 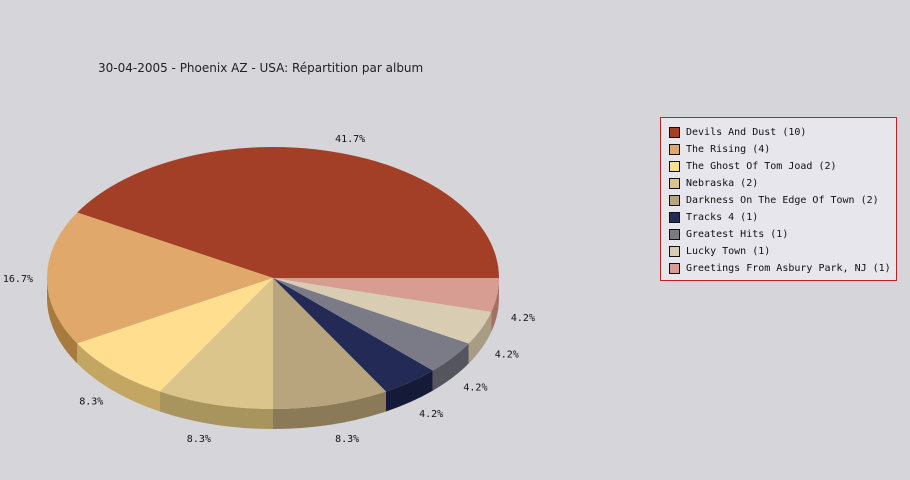 What do you see at coordinates (782, 251) in the screenshot?
I see `legend-item: Lucky Town (1)` at bounding box center [782, 251].